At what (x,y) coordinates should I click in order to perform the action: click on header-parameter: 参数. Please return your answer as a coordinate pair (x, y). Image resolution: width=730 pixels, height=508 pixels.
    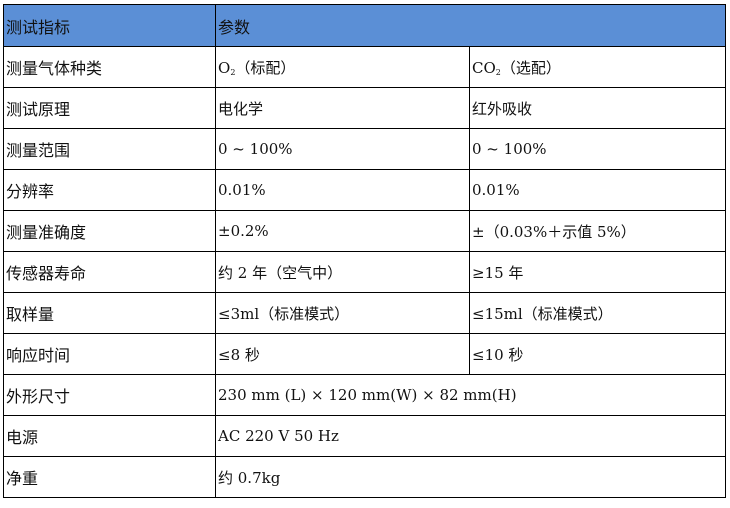
    Looking at the image, I should click on (470, 25).